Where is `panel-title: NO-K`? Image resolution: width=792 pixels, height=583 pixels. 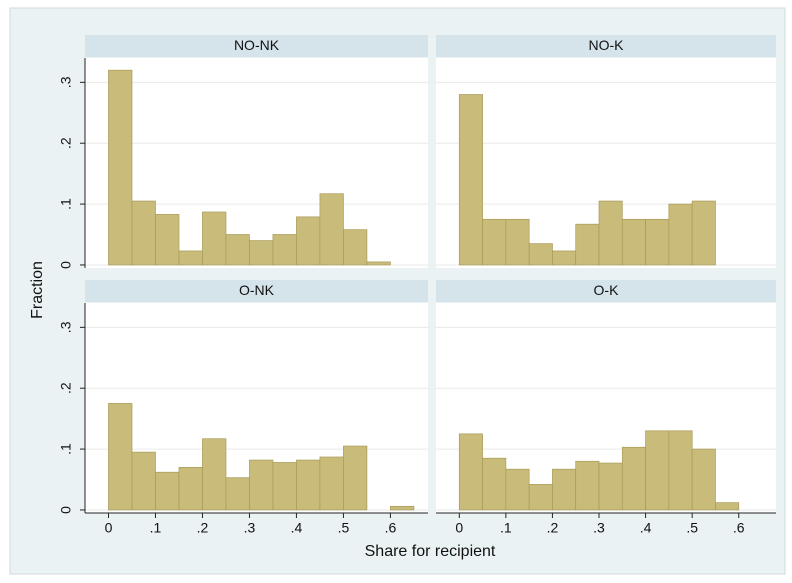
panel-title: NO-K is located at coordinates (607, 45).